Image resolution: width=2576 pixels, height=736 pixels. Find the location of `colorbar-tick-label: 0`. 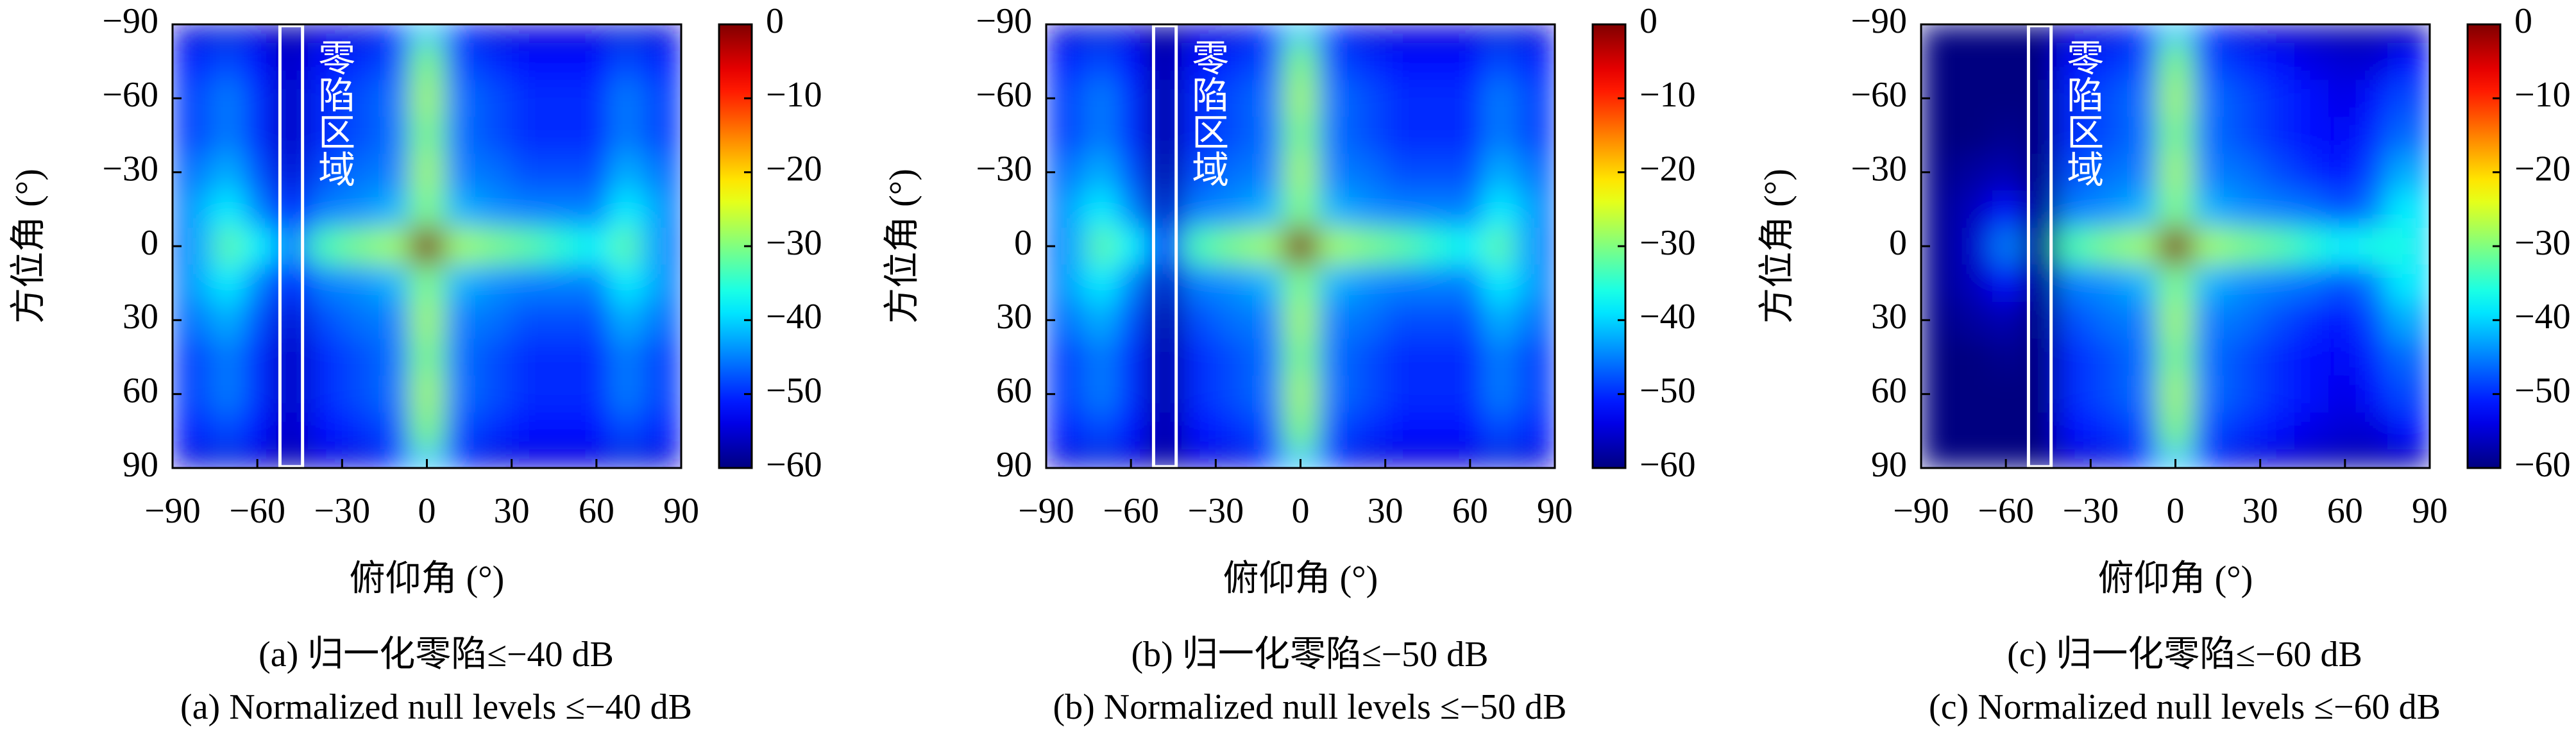

colorbar-tick-label: 0 is located at coordinates (1648, 21).